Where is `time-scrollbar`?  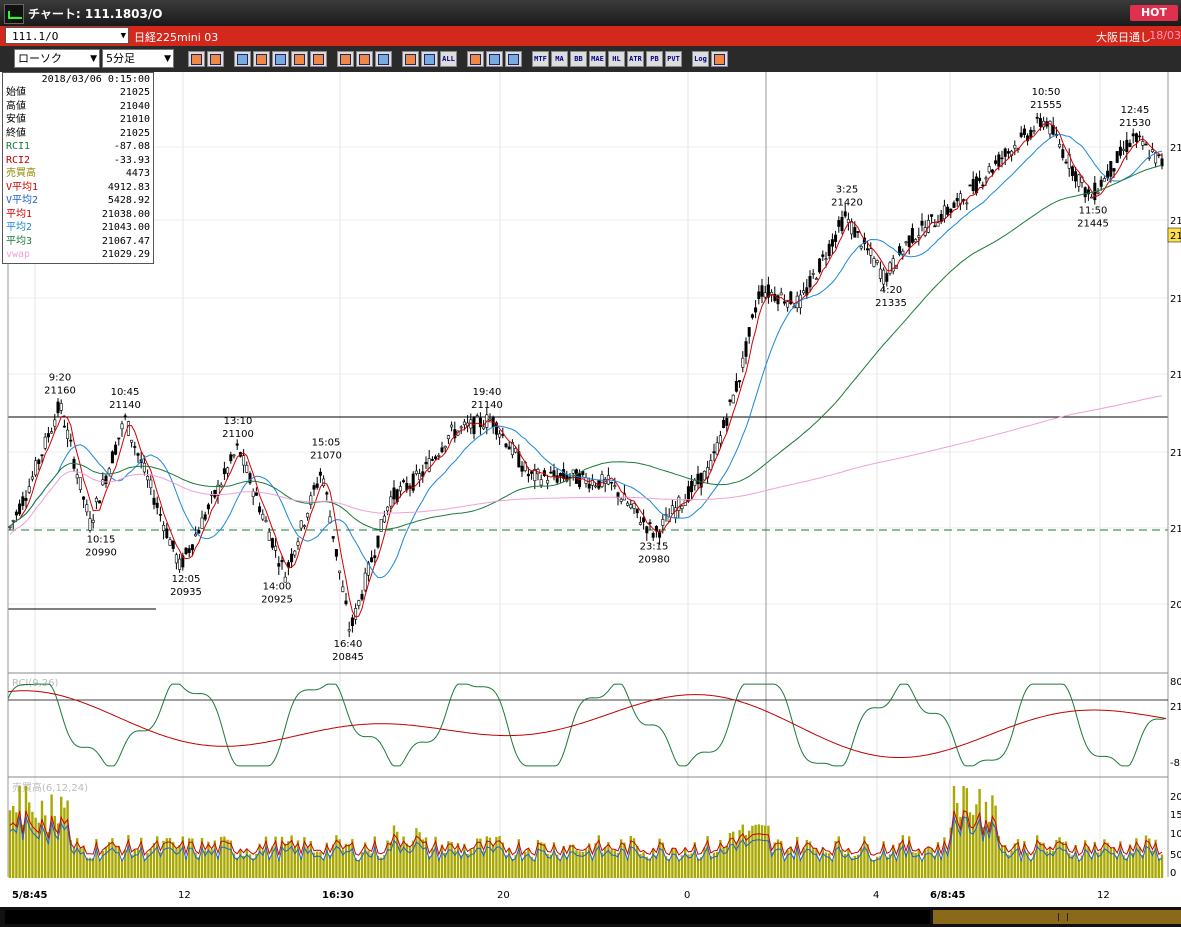
time-scrollbar is located at coordinates (590, 917).